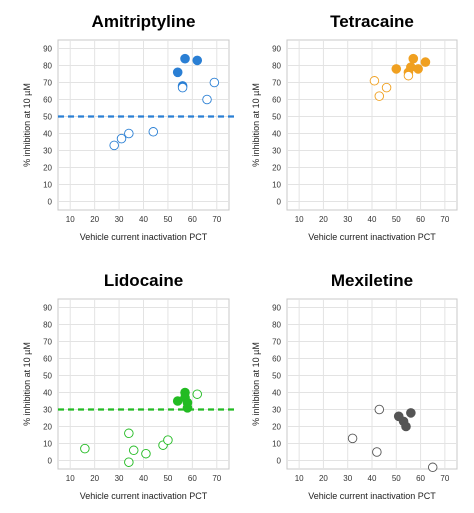  What do you see at coordinates (372, 280) in the screenshot?
I see `chart-title: Mexiletine` at bounding box center [372, 280].